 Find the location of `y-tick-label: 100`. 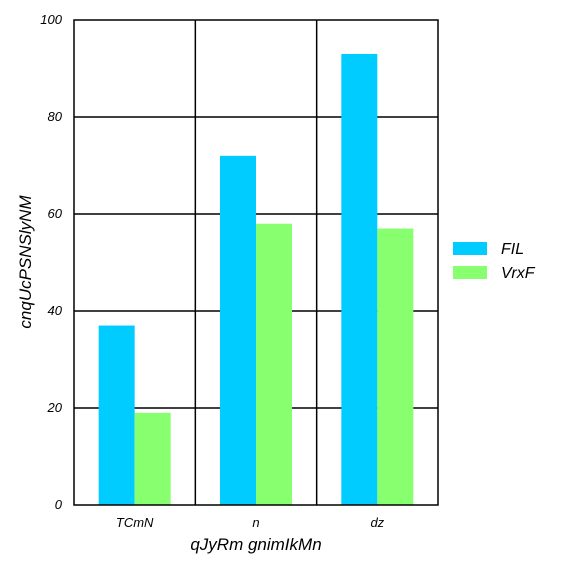

y-tick-label: 100 is located at coordinates (51, 19).